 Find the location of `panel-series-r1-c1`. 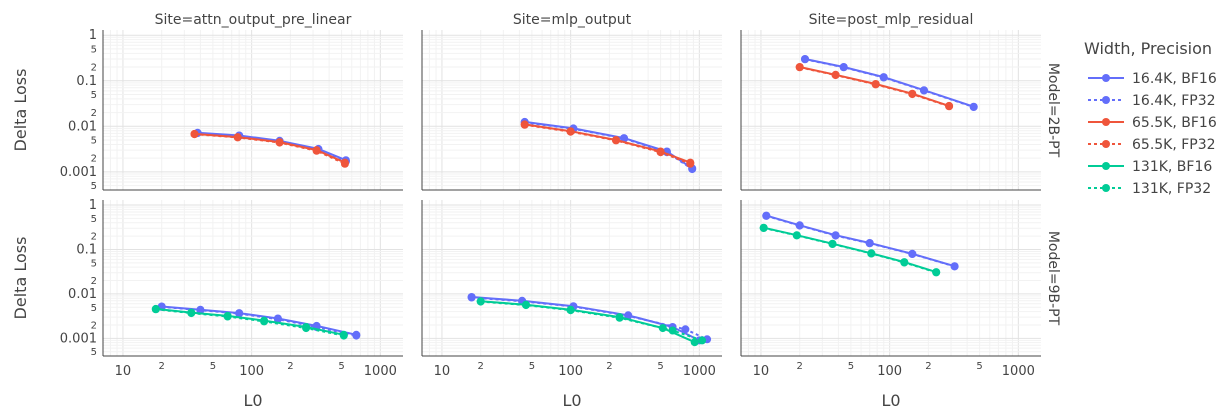

panel-series-r1-c1 is located at coordinates (589, 320).